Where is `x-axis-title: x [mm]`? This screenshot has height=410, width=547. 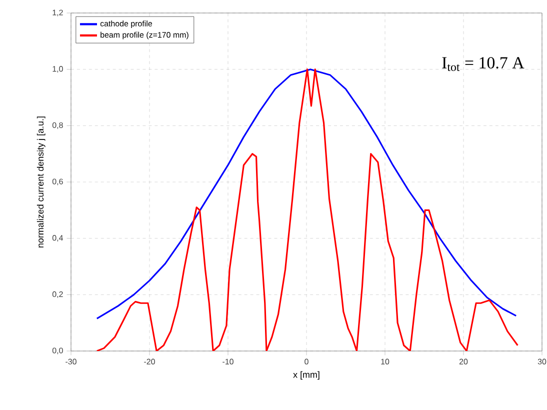
x-axis-title: x [mm] is located at coordinates (306, 375).